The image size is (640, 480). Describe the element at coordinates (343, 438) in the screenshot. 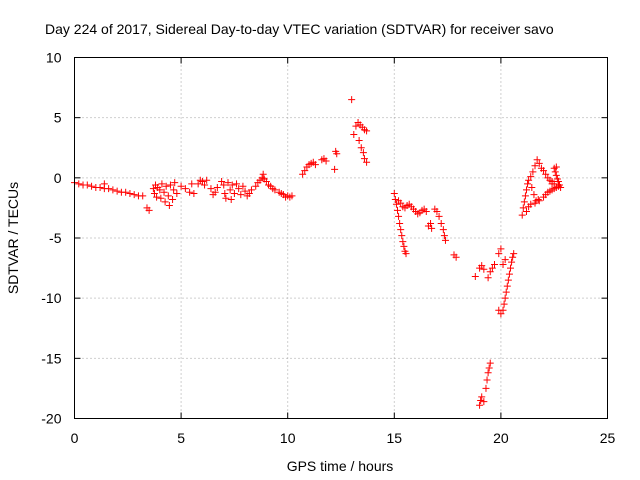

I see `x-tick-labels: 0 5 10 15 20 25` at that location.